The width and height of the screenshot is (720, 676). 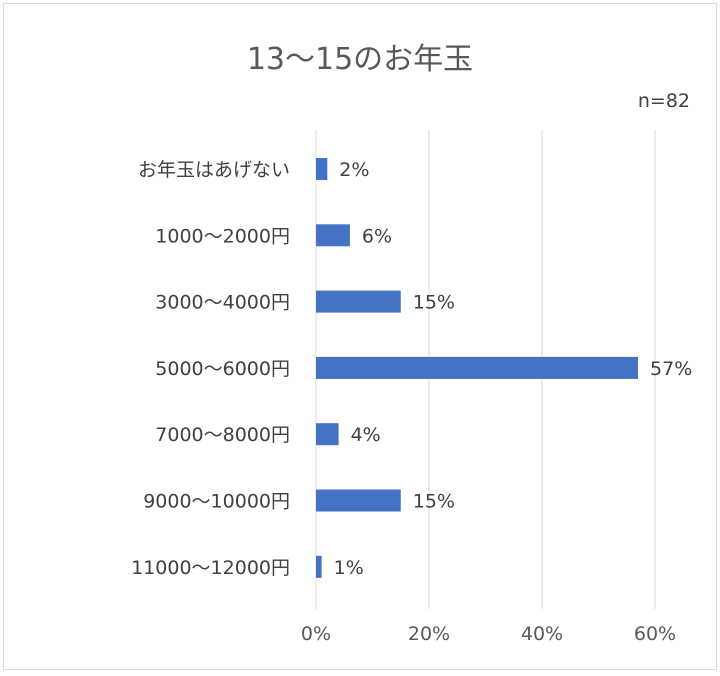 I want to click on category-label: 9000～10000円, so click(x=216, y=502).